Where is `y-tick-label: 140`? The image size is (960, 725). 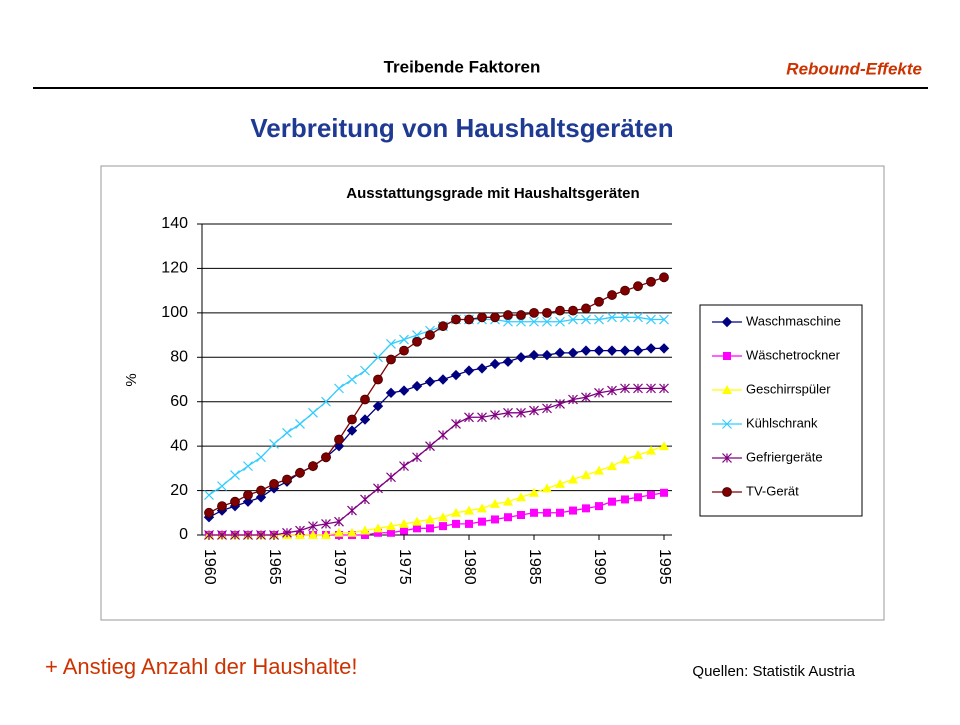
y-tick-label: 140 is located at coordinates (174, 223).